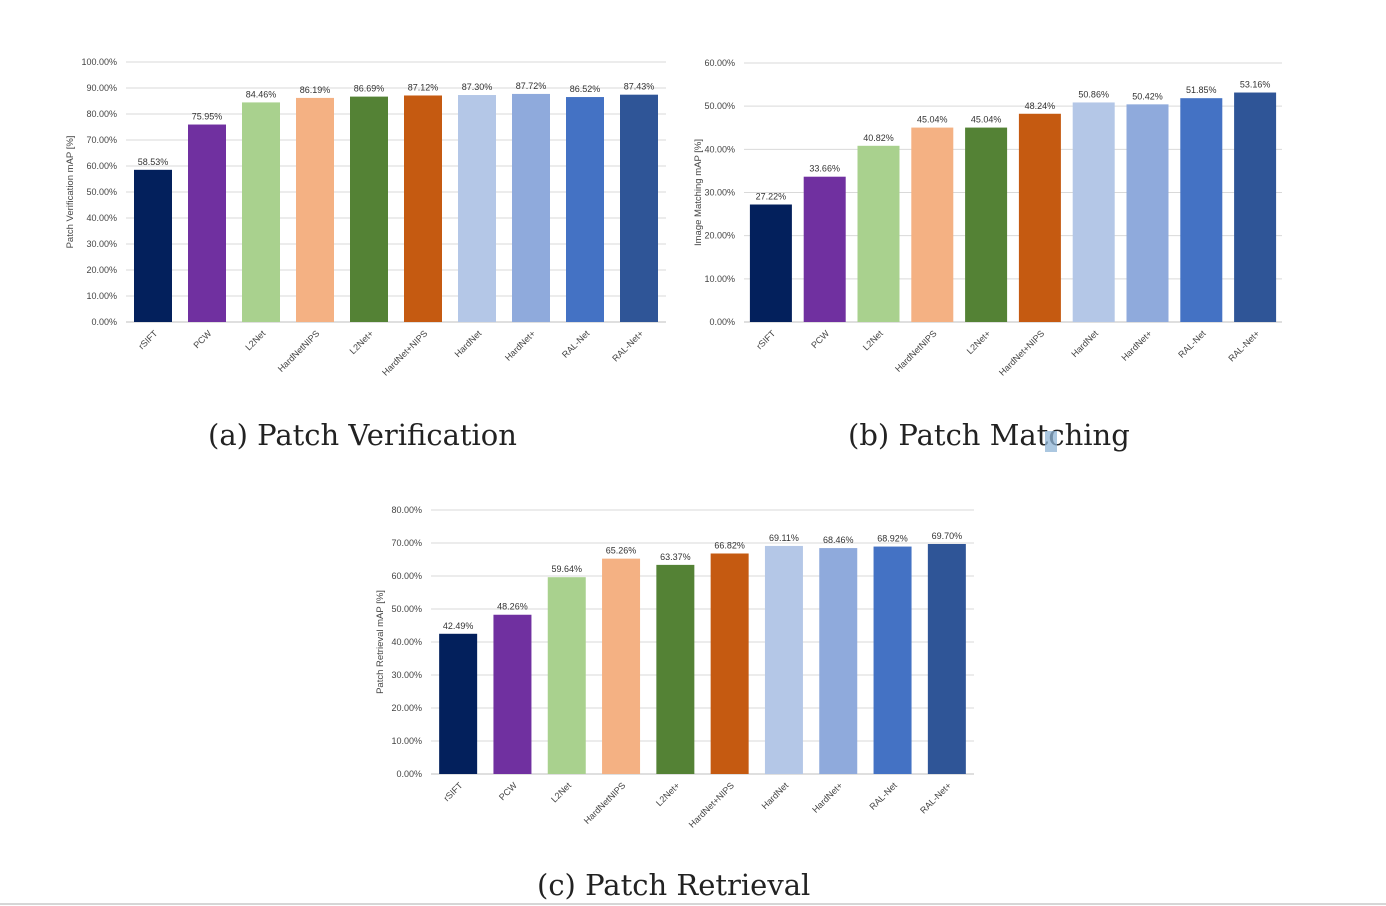 This screenshot has width=1386, height=906. I want to click on x-tick-label: HardNet+NIPS, so click(1021, 352).